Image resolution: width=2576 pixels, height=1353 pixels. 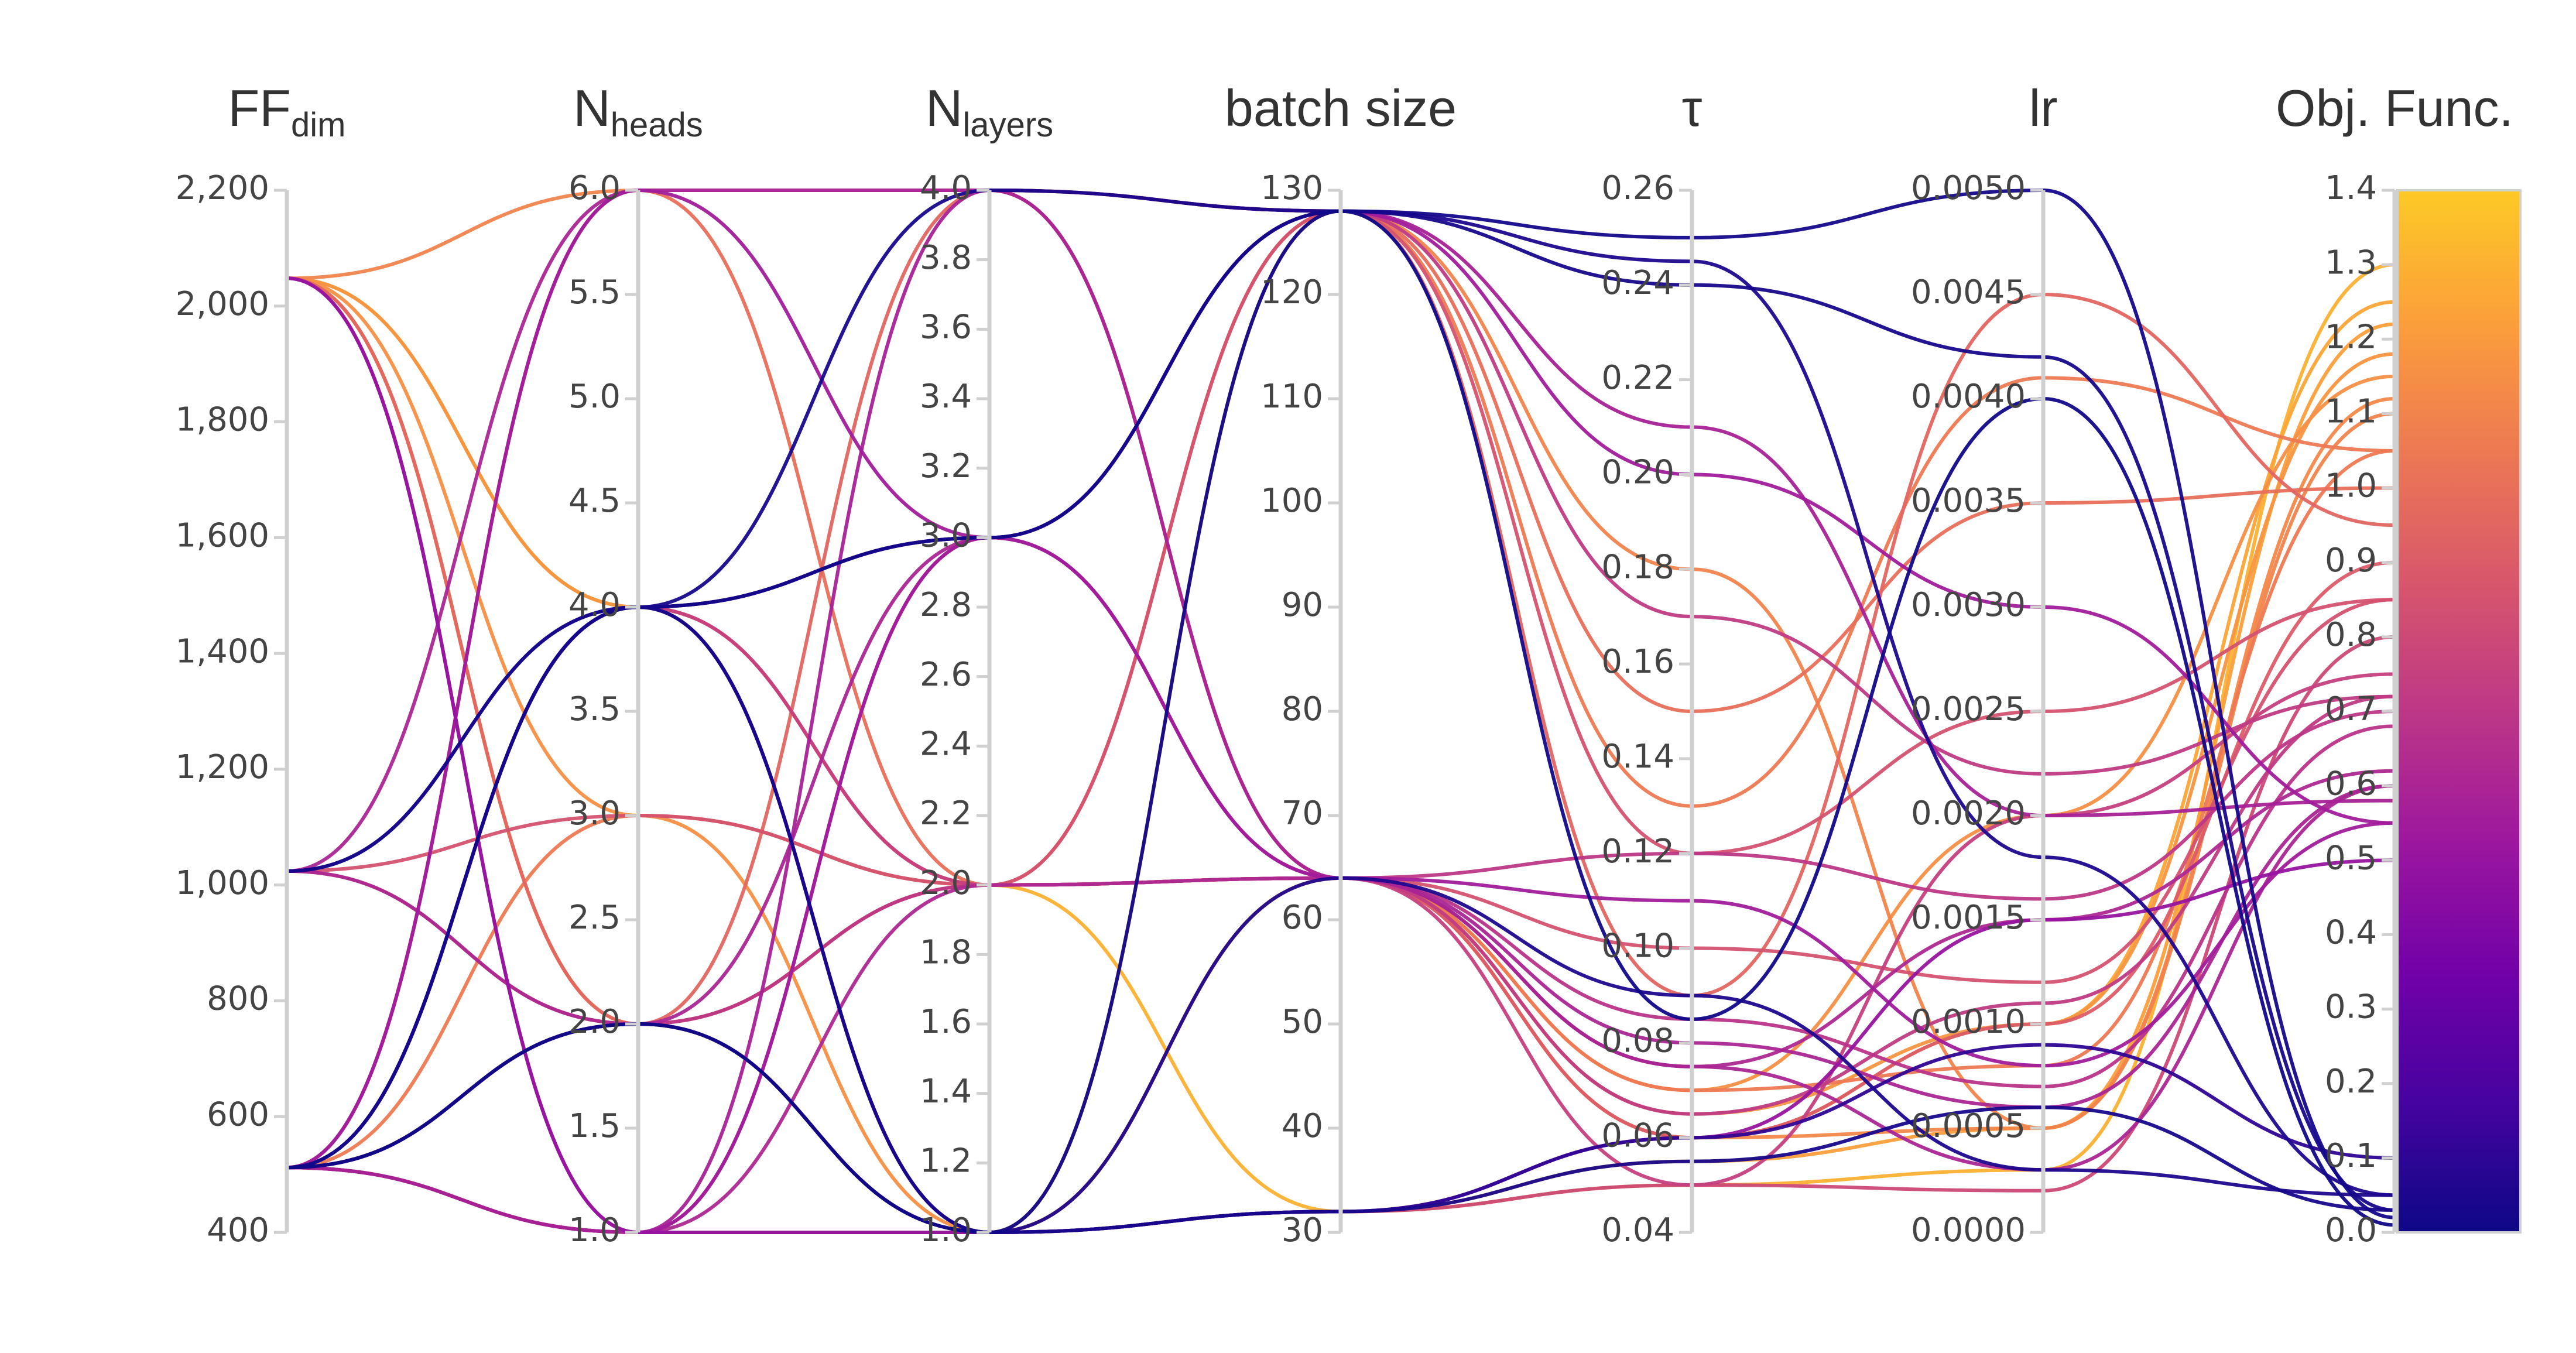 What do you see at coordinates (1341, 664) in the screenshot?
I see `axis-batch: 30 40 50 60 70 80 90 100 110 120 130 batch size` at bounding box center [1341, 664].